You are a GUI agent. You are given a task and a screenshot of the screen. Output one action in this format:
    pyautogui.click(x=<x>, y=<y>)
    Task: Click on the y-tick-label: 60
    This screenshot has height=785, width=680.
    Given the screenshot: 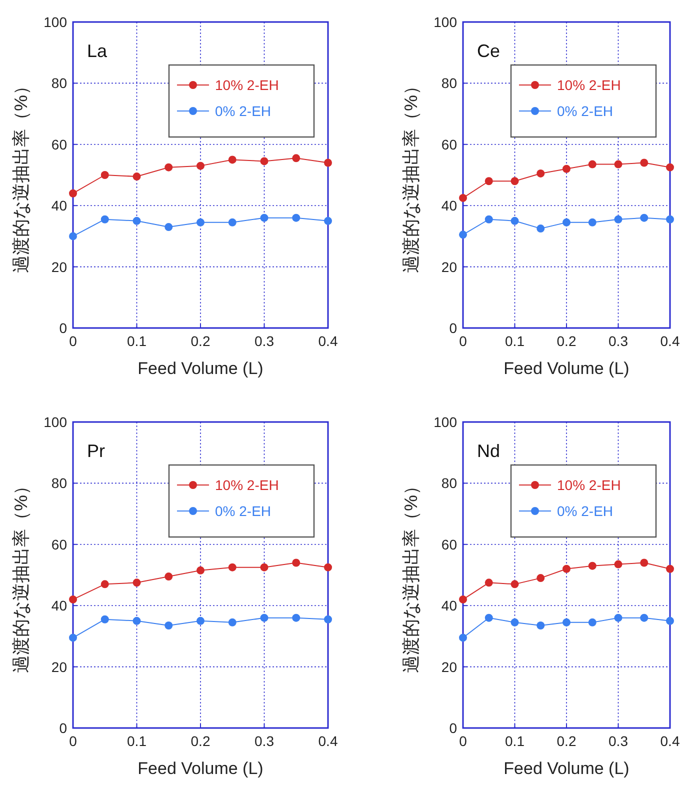 What is the action you would take?
    pyautogui.click(x=59, y=144)
    